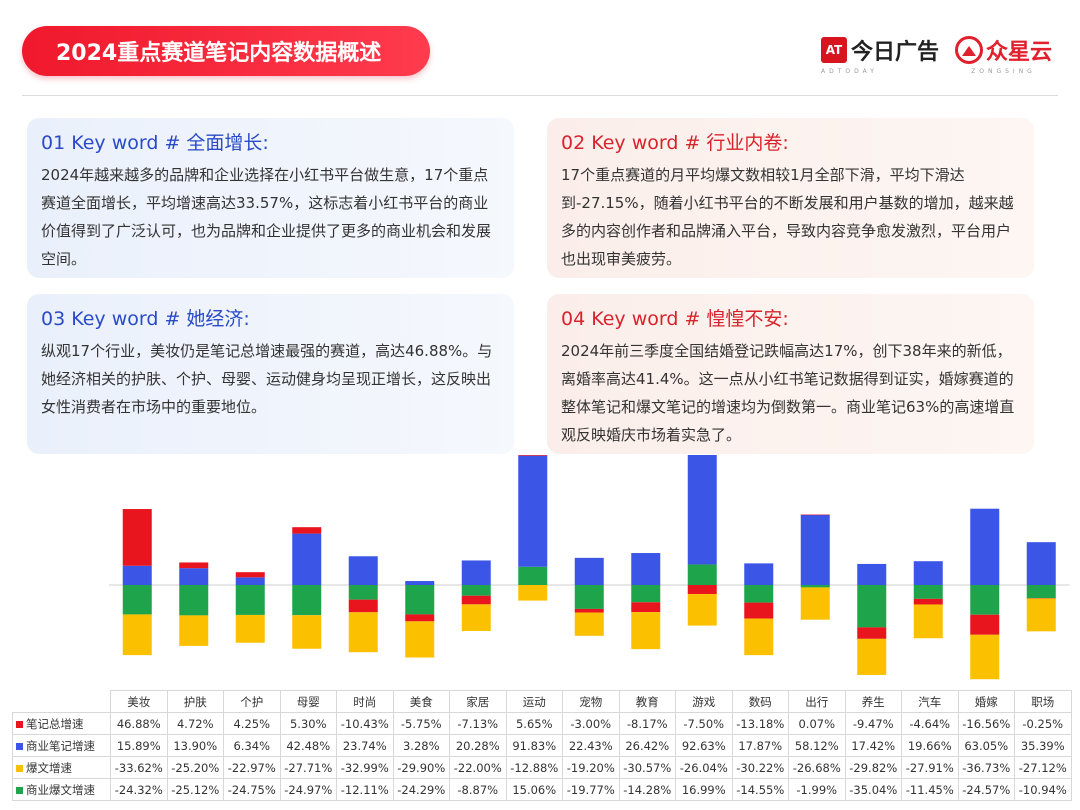 This screenshot has width=1080, height=810. Describe the element at coordinates (308, 789) in the screenshot. I see `data-label: -24.97%` at that location.